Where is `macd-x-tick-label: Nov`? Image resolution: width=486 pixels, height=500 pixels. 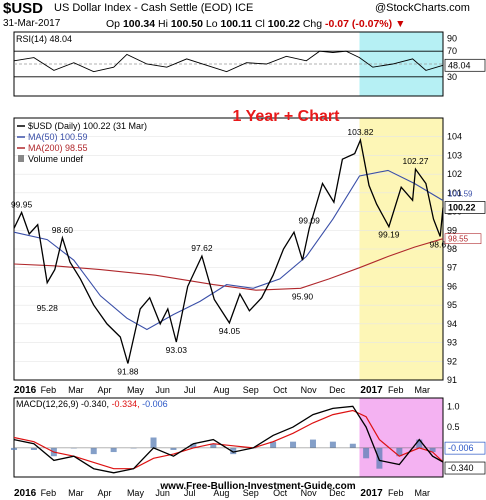 macd-x-tick-label: Nov is located at coordinates (309, 493).